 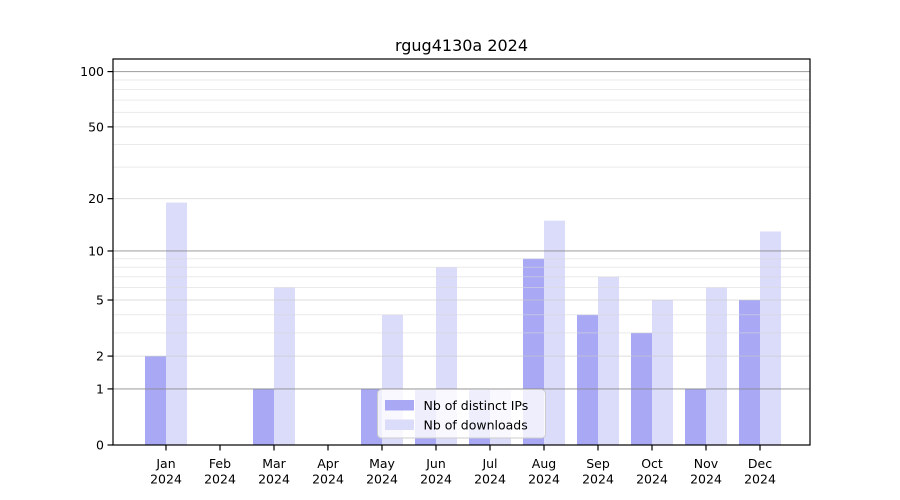 I want to click on x-tick-label-month: Feb, so click(x=220, y=463).